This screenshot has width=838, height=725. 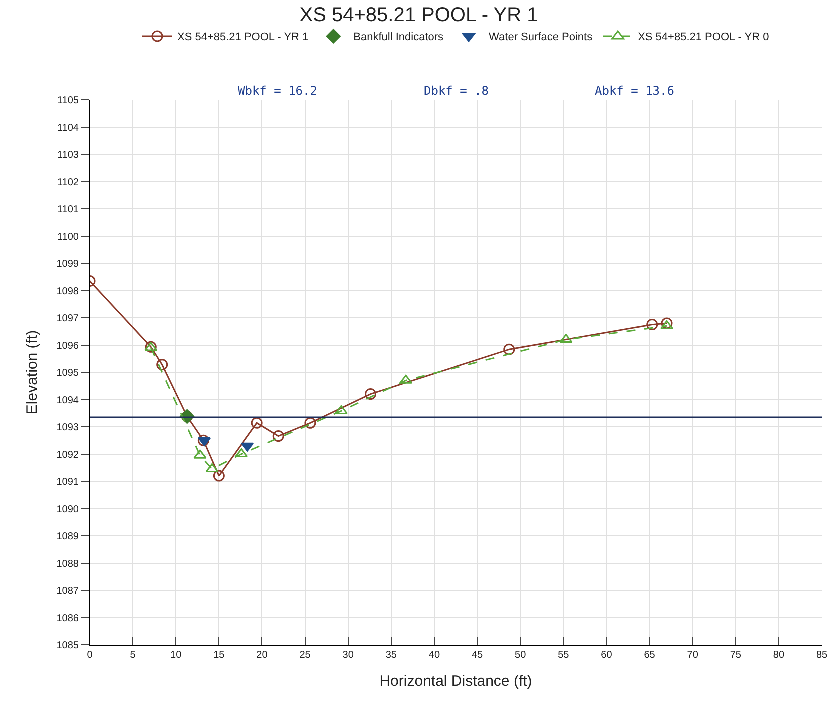 What do you see at coordinates (262, 655) in the screenshot?
I see `x-tick-label: 20` at bounding box center [262, 655].